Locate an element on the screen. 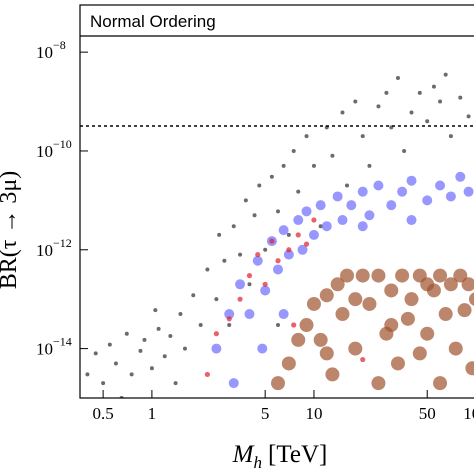  x-label-unit: [TeV] is located at coordinates (297, 454).